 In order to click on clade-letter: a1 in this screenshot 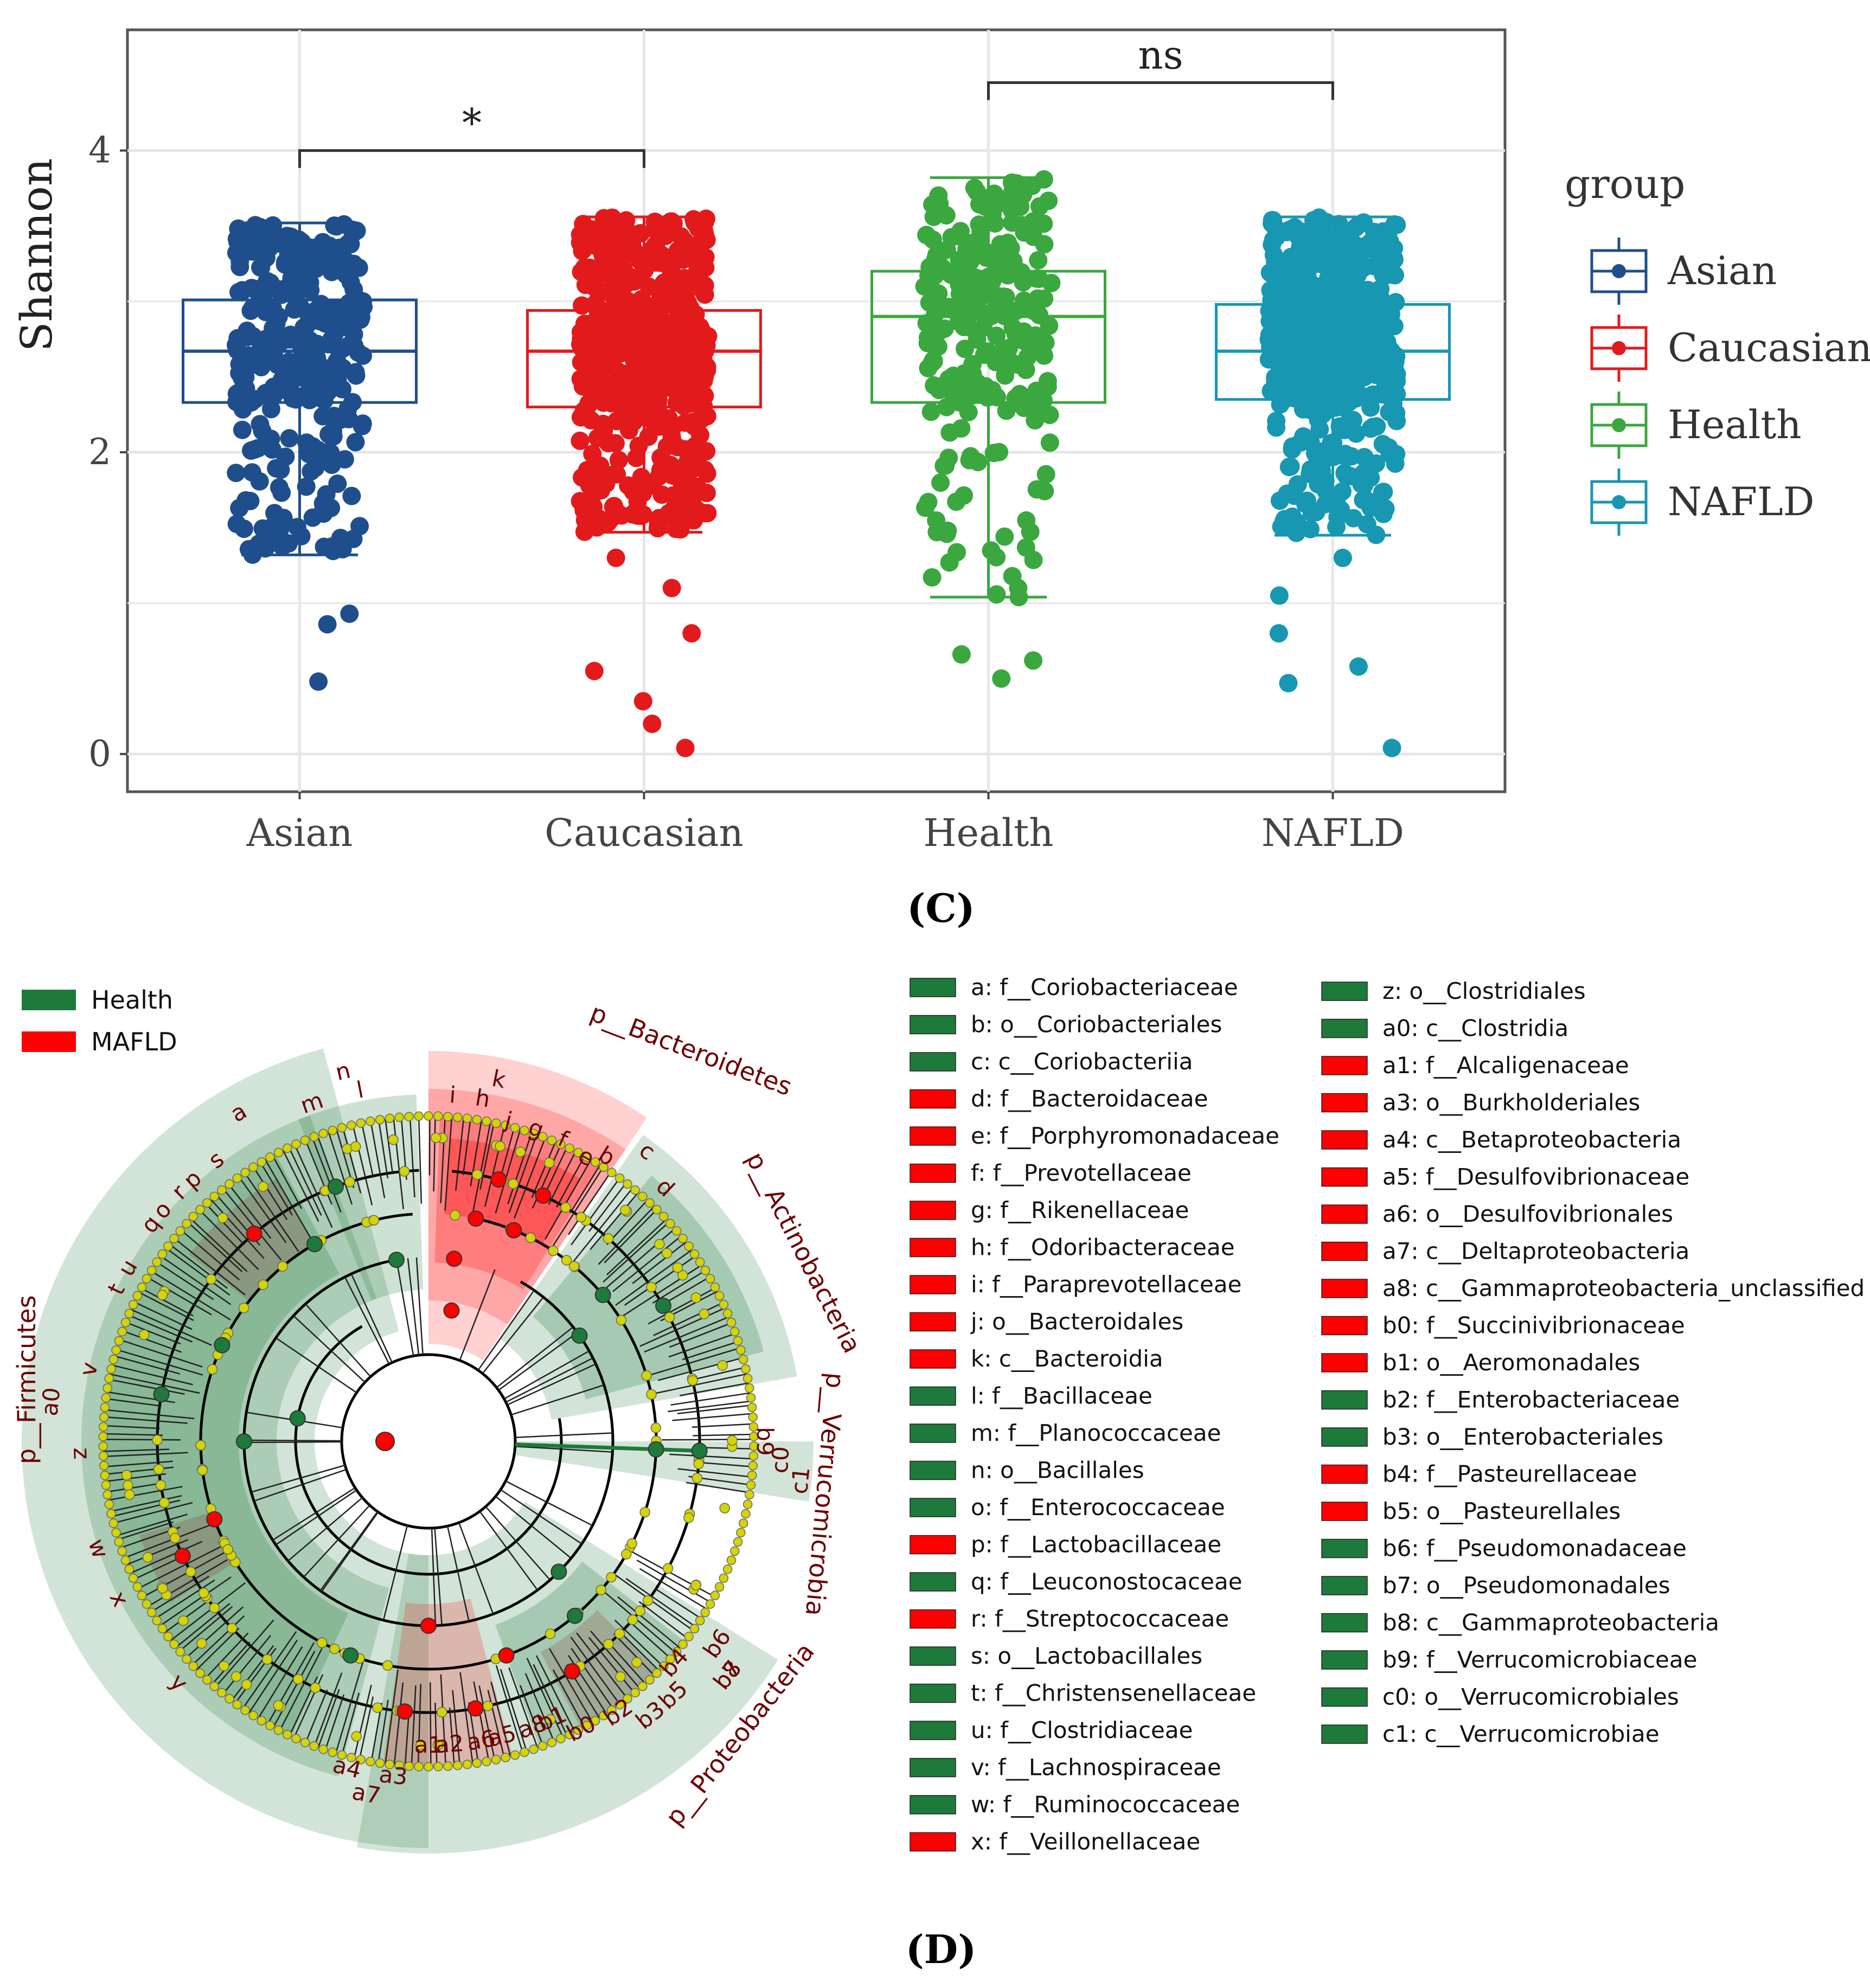, I will do `click(428, 1745)`.